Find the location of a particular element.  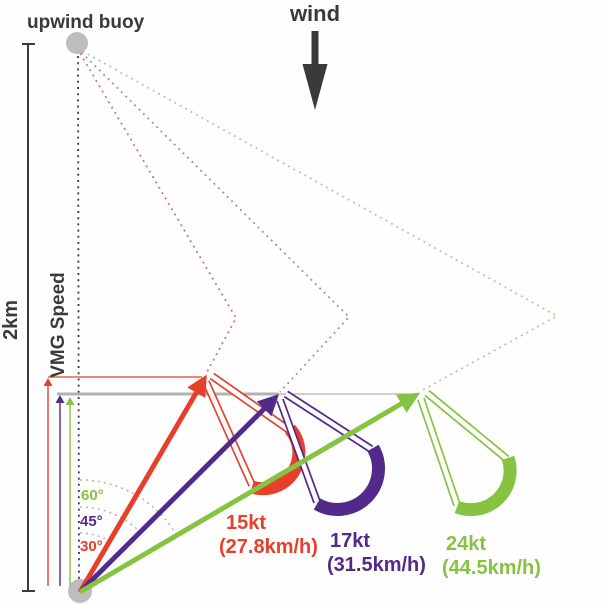

speed-label-purple: 17kt (31.5km/h) is located at coordinates (376, 553).